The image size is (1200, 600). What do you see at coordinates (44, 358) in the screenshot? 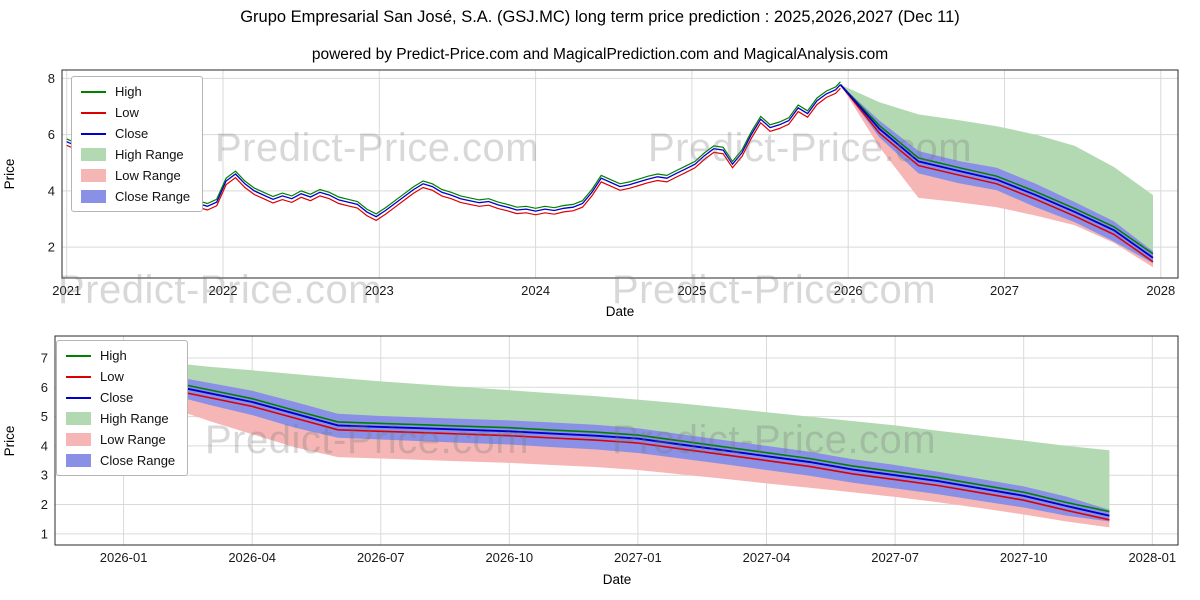
I see `y-tick-label: 7` at bounding box center [44, 358].